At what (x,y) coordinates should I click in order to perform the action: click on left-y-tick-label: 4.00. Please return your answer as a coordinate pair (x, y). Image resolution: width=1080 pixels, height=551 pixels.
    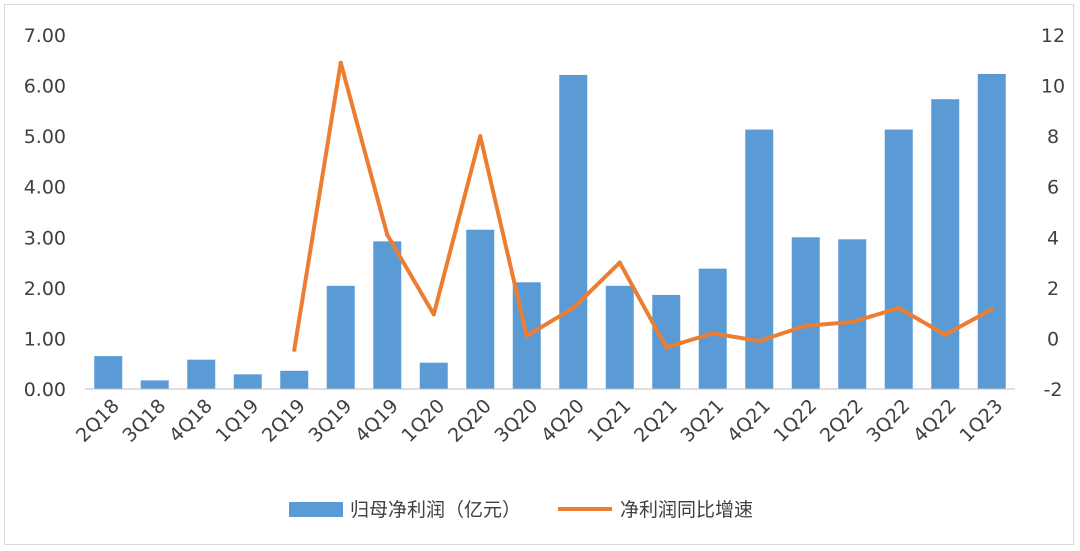
    Looking at the image, I should click on (45, 188).